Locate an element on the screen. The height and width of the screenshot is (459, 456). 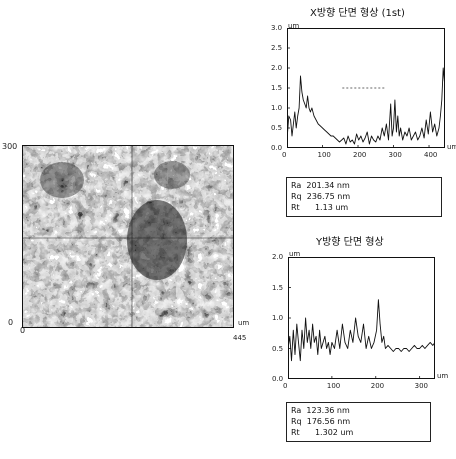
stat-value: 1.302 um is located at coordinates (334, 432).